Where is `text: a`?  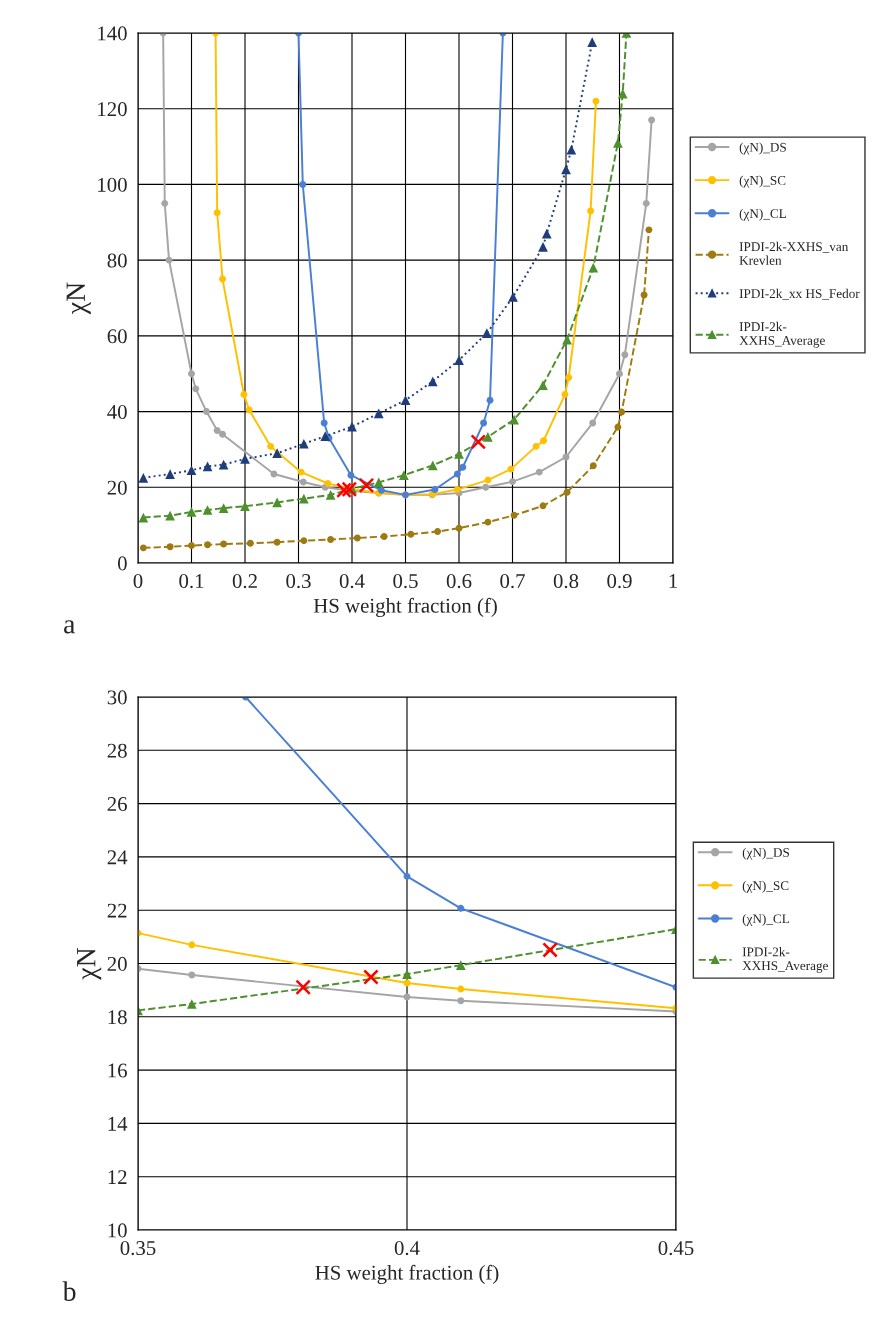
text: a is located at coordinates (70, 627).